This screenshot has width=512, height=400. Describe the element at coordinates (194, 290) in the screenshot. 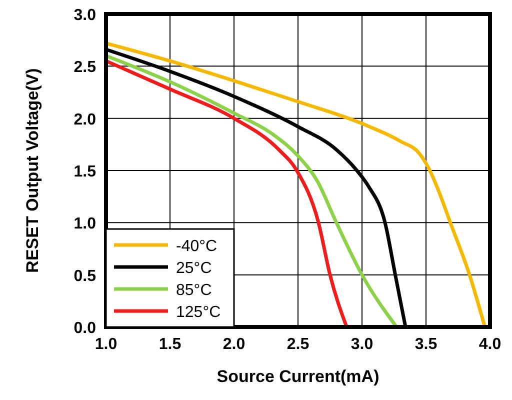

I see `legend-label: 85°C` at that location.